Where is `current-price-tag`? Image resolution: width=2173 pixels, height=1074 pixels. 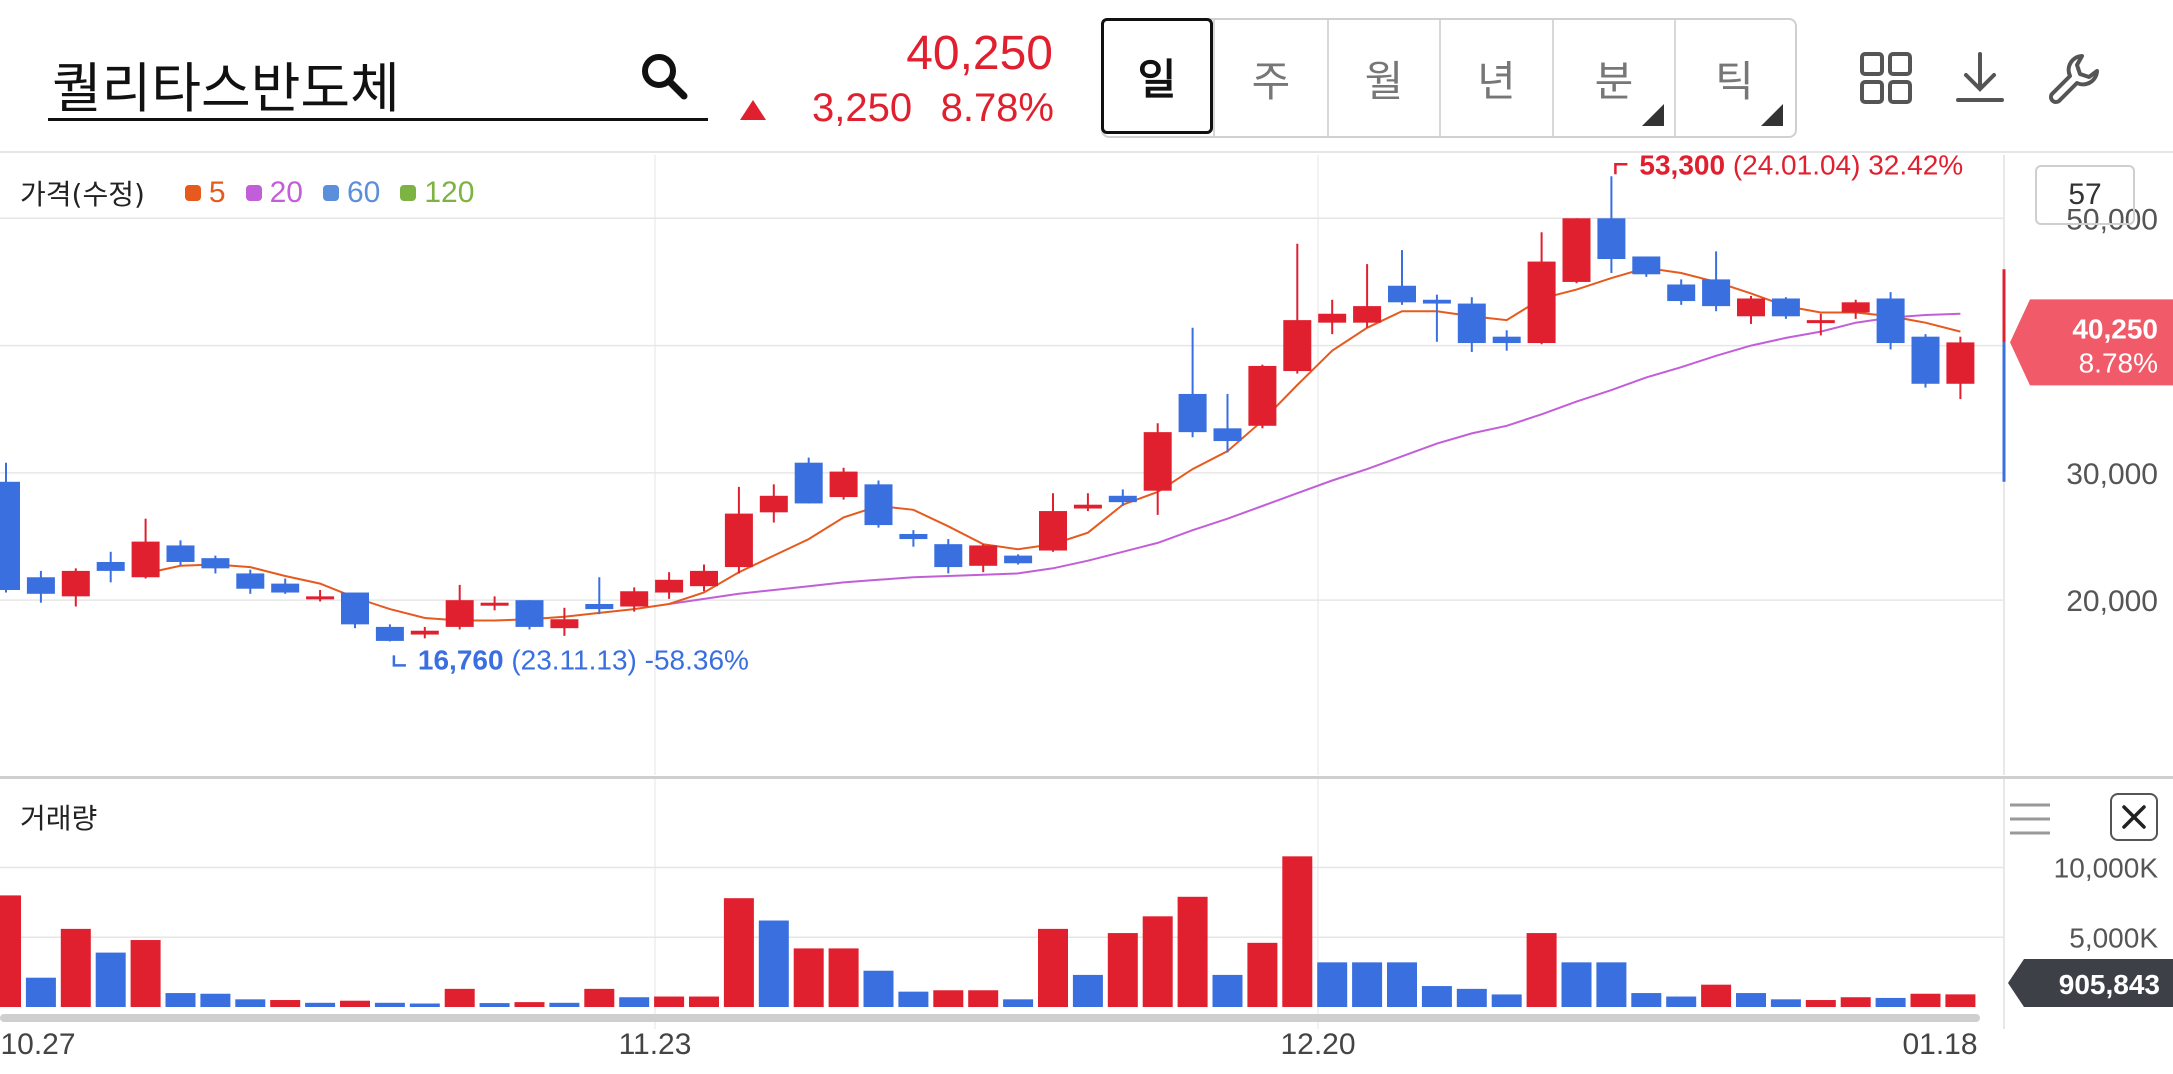
current-price-tag is located at coordinates (2091, 342).